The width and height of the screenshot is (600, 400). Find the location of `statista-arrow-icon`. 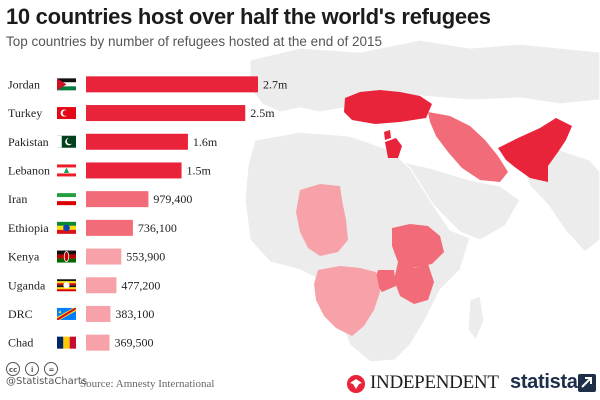

statista-arrow-icon is located at coordinates (587, 383).